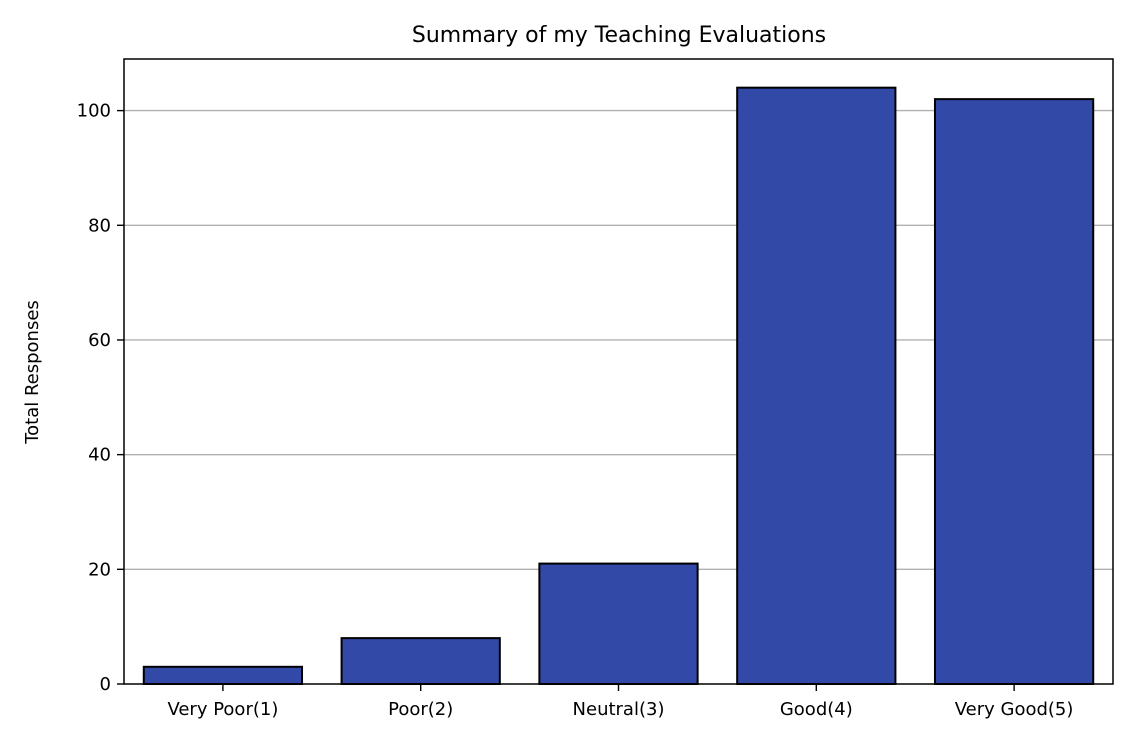 This screenshot has height=748, width=1132. What do you see at coordinates (619, 35) in the screenshot?
I see `chart-title: Summary of my Teaching Evaluations` at bounding box center [619, 35].